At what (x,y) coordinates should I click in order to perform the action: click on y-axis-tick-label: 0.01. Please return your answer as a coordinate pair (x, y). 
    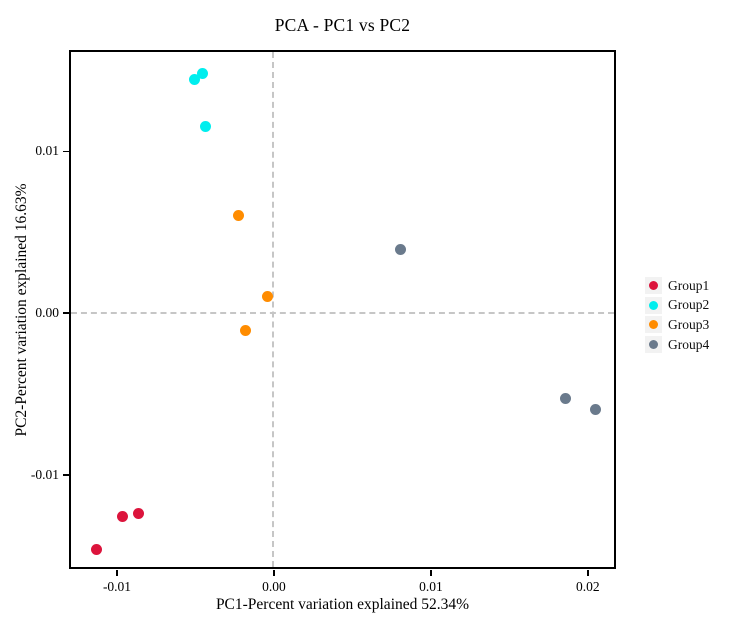
    Looking at the image, I should click on (47, 151).